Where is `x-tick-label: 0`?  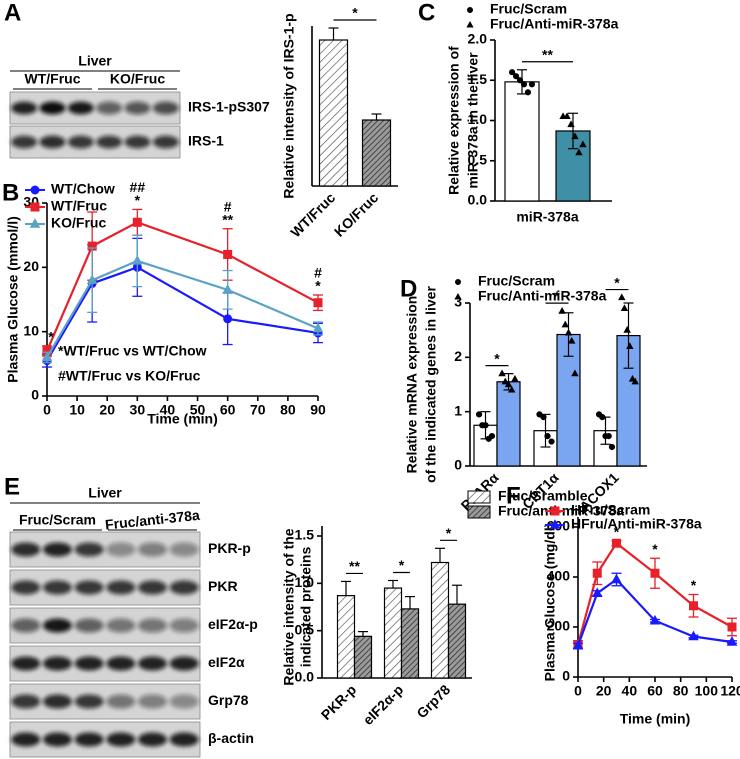
x-tick-label: 0 is located at coordinates (47, 410).